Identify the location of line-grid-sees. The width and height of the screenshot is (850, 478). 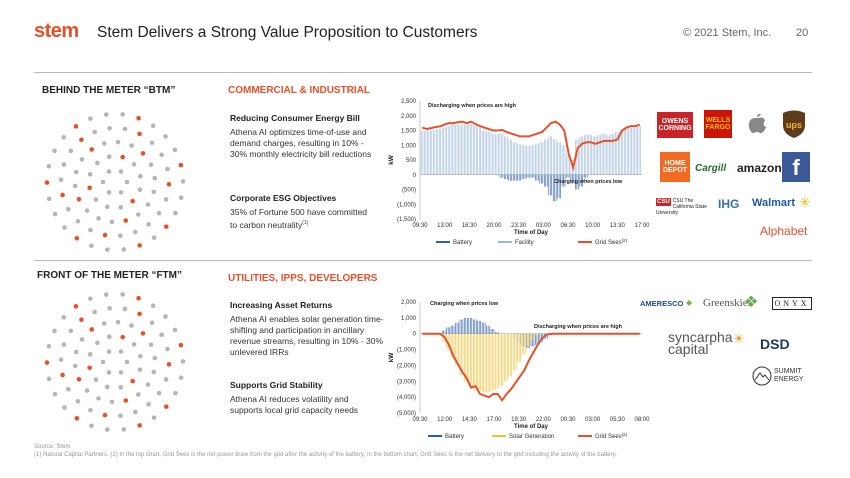
(531, 367).